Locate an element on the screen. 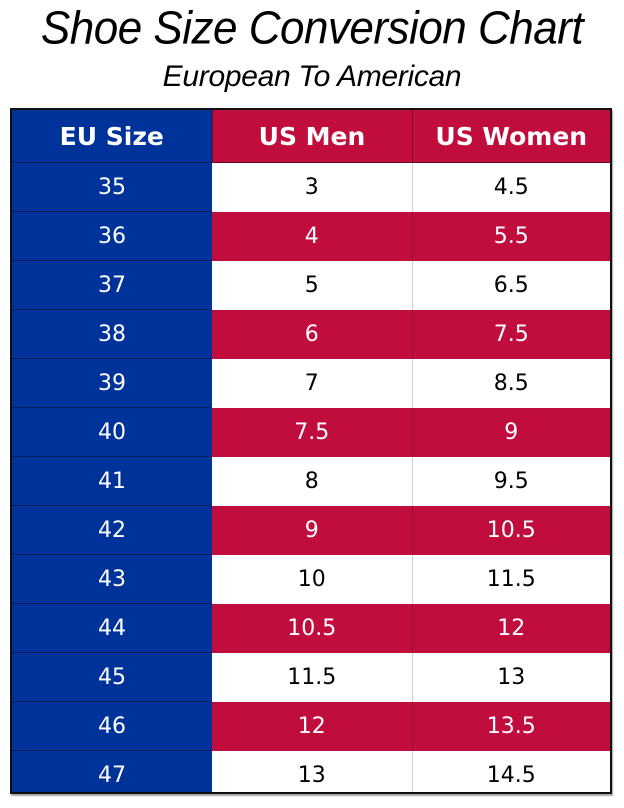  column-header-us-men: US Men is located at coordinates (311, 136).